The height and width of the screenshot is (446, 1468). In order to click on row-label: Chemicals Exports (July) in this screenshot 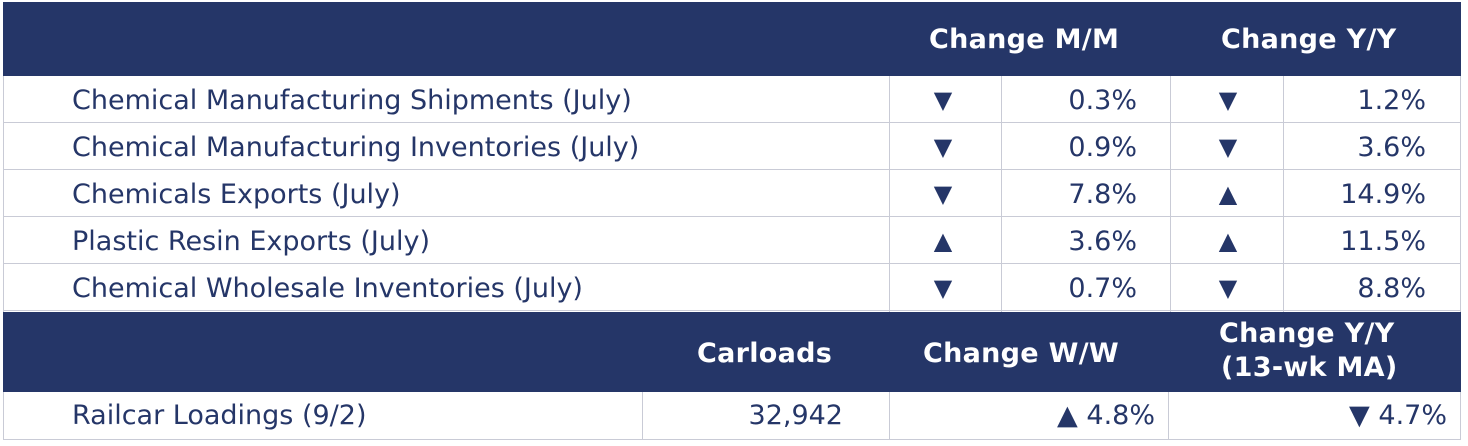, I will do `click(236, 194)`.